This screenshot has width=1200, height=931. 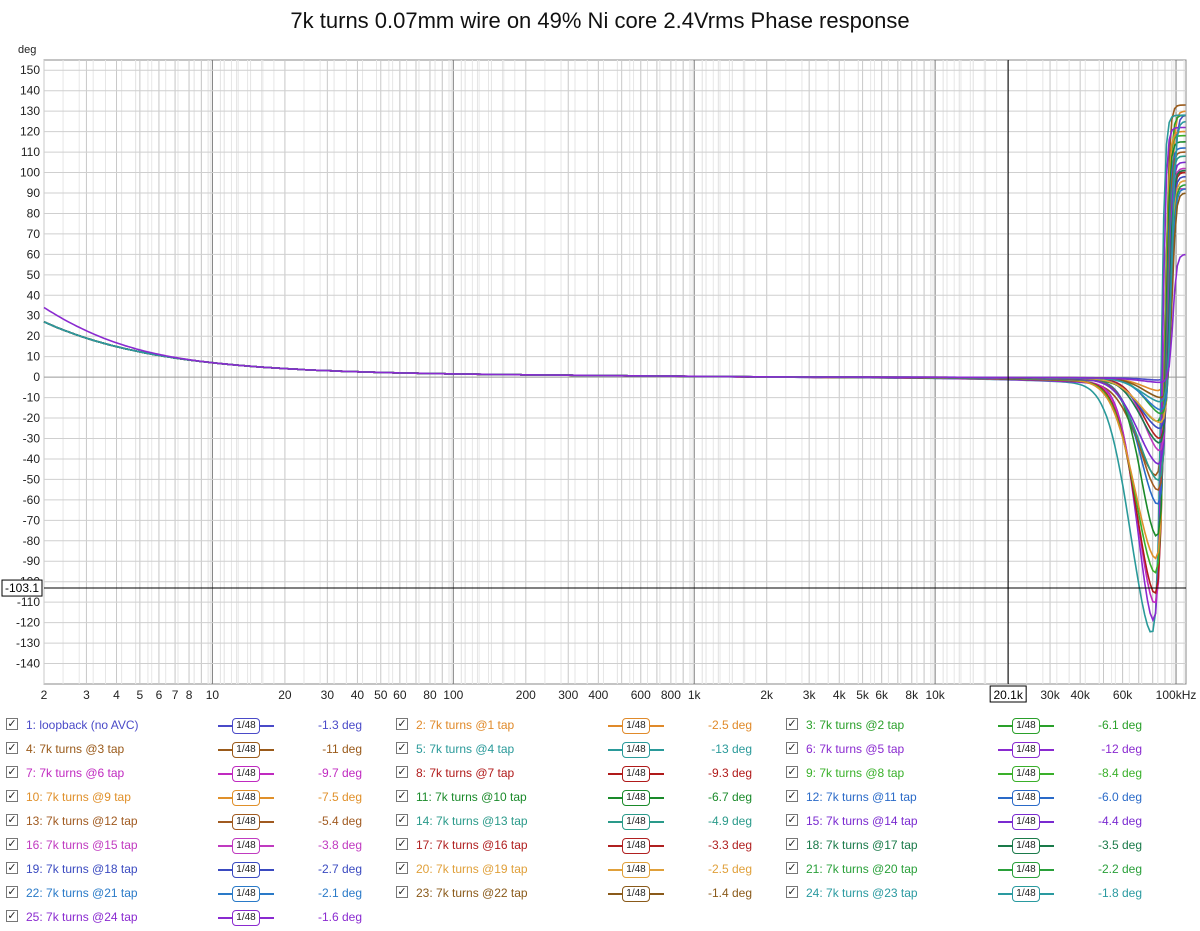 What do you see at coordinates (976, 846) in the screenshot?
I see `legend-item: ✓ 18: 7k turns @17 tap 1/48 -3.5 deg` at bounding box center [976, 846].